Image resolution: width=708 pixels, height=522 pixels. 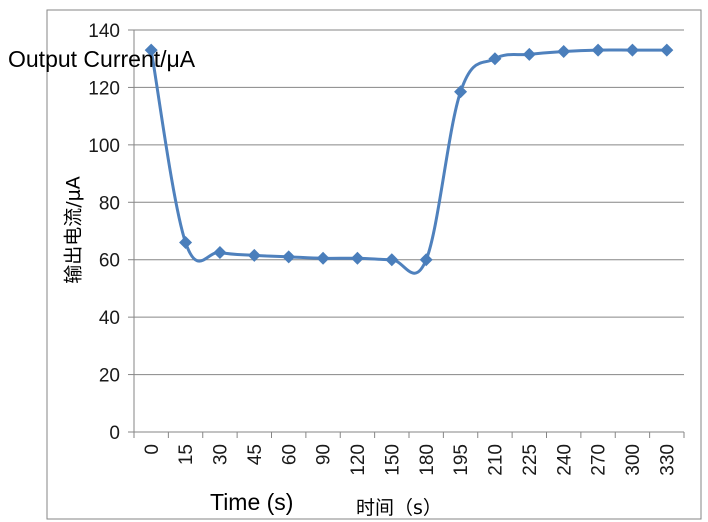 I want to click on y-tick-label: 0, so click(x=114, y=433).